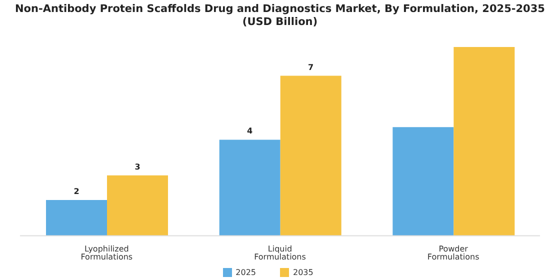 This screenshot has height=280, width=560. What do you see at coordinates (280, 253) in the screenshot?
I see `x-tick-label: Liquid Formulations` at bounding box center [280, 253].